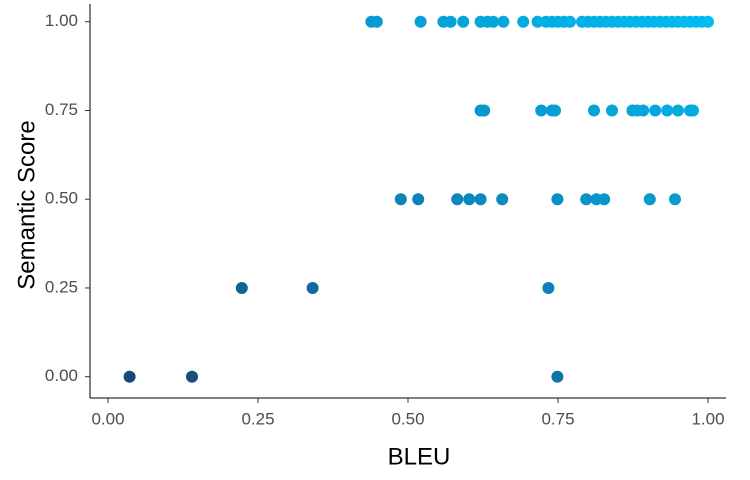 The image size is (750, 480). Describe the element at coordinates (61, 20) in the screenshot. I see `y-tick-label: 1.00` at that location.